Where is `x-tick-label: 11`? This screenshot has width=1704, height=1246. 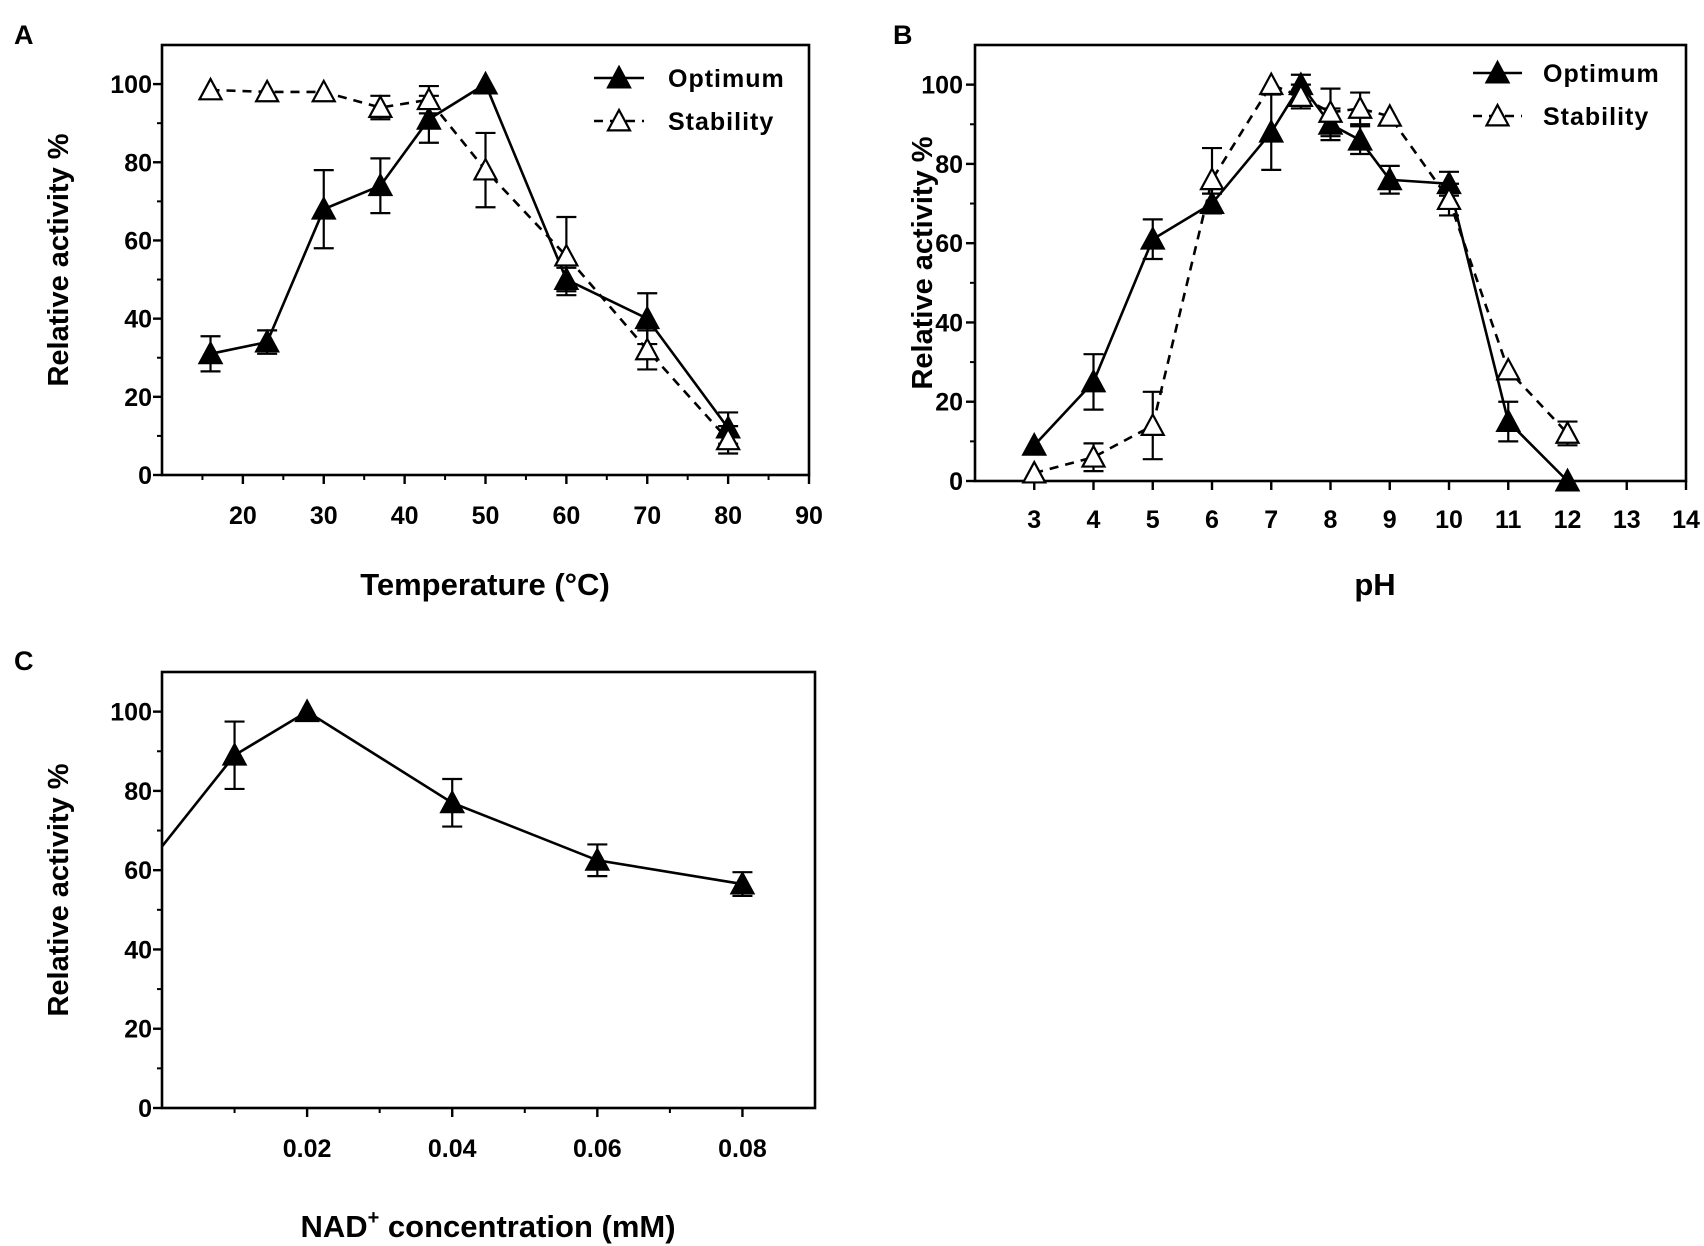 x-tick-label: 11 is located at coordinates (1508, 520).